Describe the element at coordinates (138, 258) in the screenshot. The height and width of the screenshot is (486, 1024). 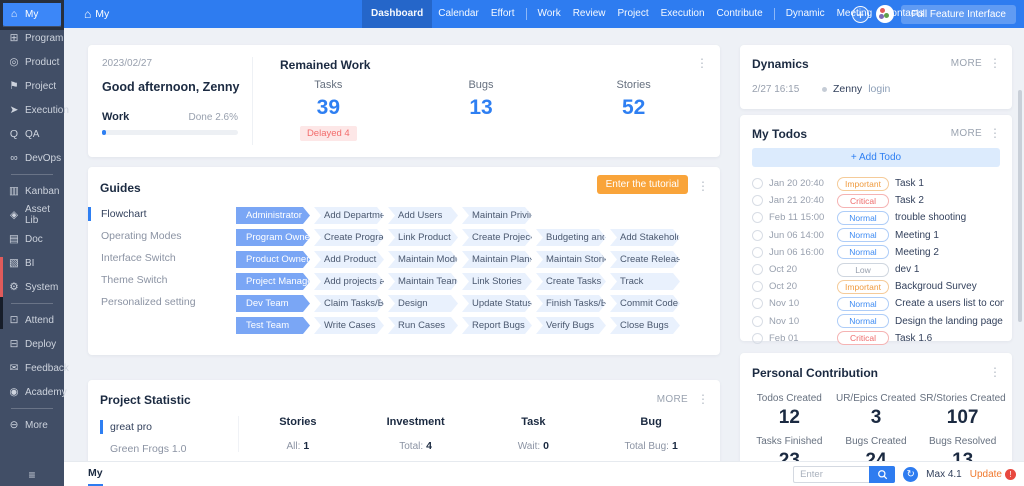
I see `guides-tab-interface-switch: Interface Switch` at that location.